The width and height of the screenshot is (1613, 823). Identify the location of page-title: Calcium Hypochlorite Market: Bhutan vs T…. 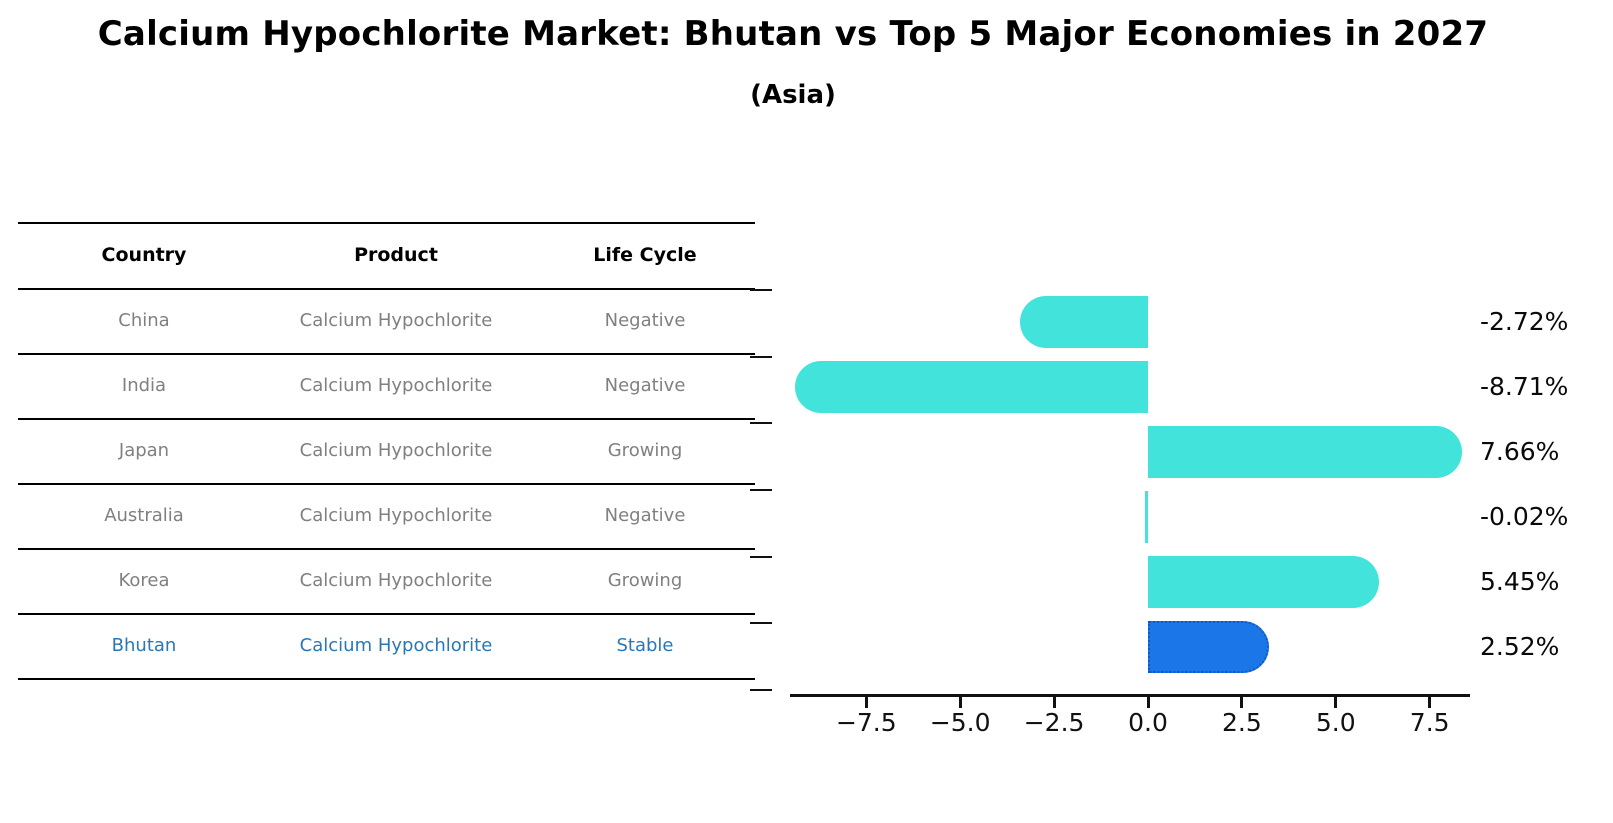
(793, 34).